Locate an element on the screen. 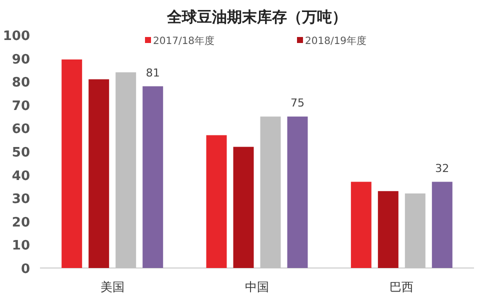  x-tick-label: 巴西 is located at coordinates (402, 287).